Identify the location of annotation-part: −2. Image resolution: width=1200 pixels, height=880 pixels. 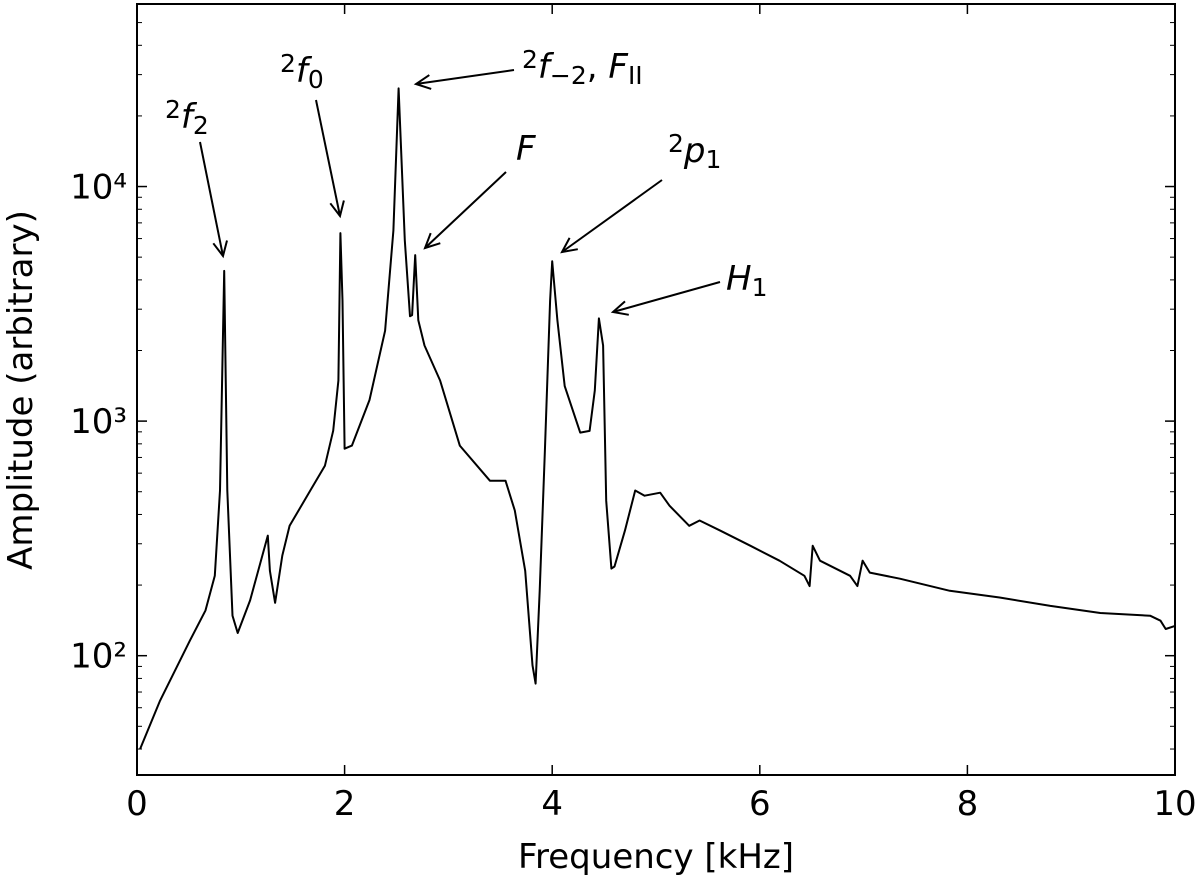
(568, 75).